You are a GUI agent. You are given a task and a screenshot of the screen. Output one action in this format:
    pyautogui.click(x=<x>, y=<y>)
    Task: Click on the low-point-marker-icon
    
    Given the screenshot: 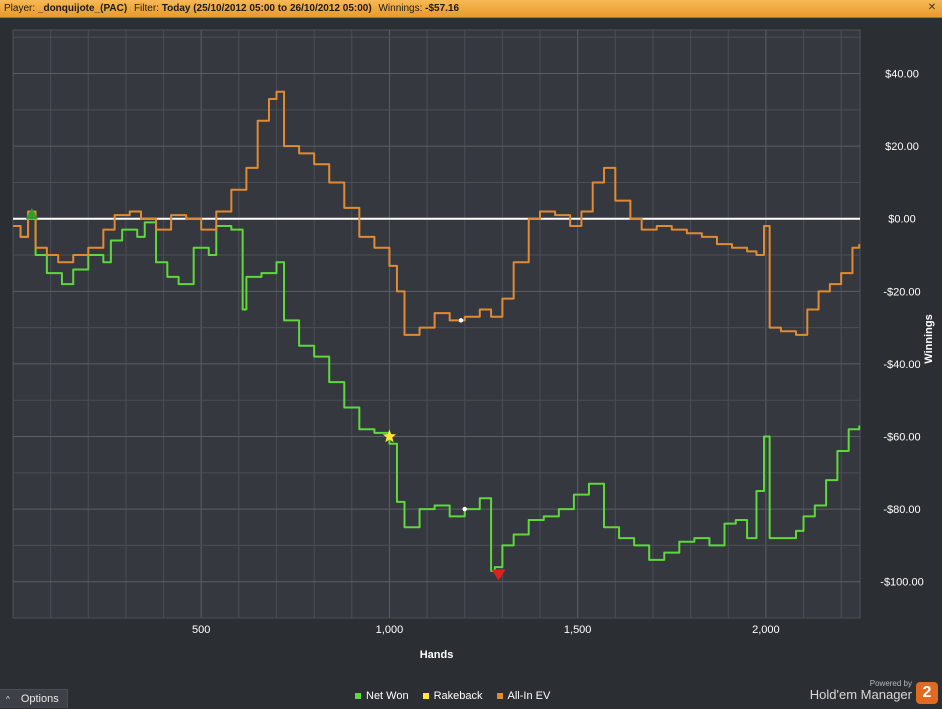 What is the action you would take?
    pyautogui.click(x=498, y=575)
    